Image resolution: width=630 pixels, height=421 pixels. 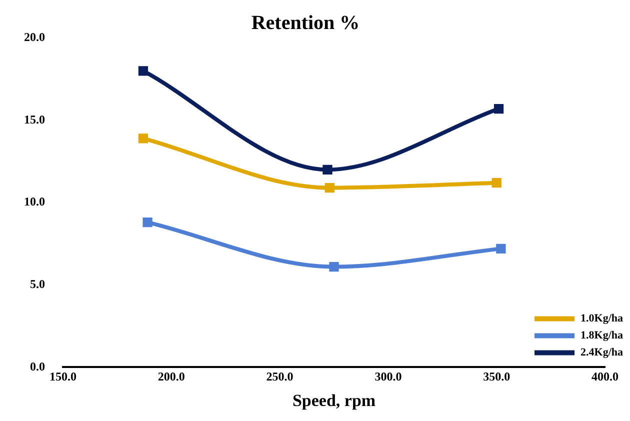 I want to click on y-tick-label: 20.0, so click(x=34, y=37).